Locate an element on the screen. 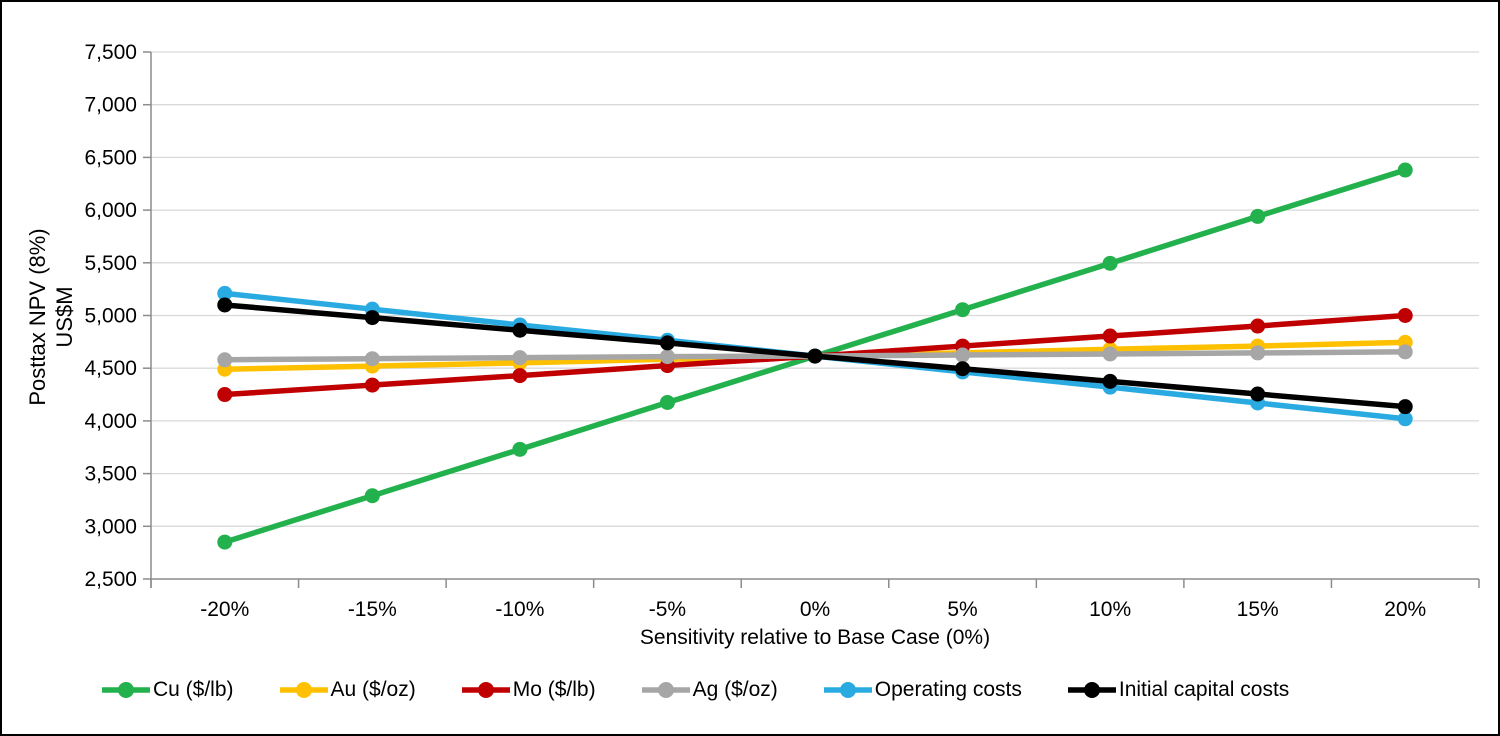  legend-label-cu-lb: Cu ($/lb) is located at coordinates (193, 689).